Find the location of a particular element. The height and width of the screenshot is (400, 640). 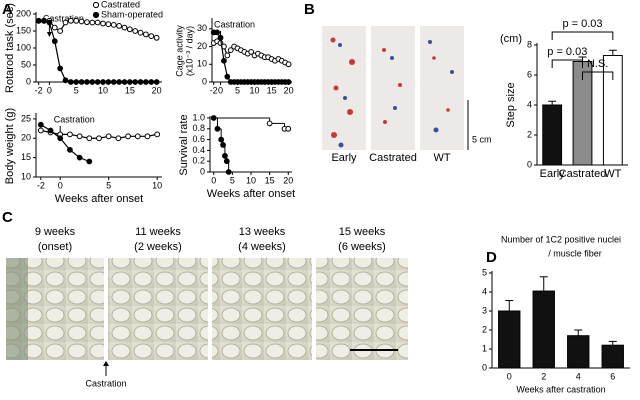

y-tick-label: 8 is located at coordinates (529, 44).